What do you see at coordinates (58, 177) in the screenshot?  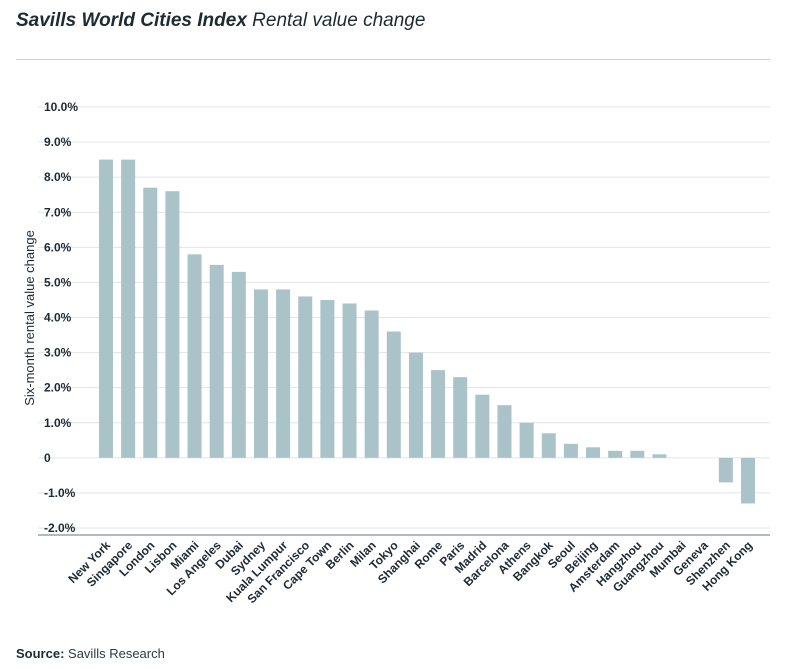 I see `y-tick-label: 8.0%` at bounding box center [58, 177].